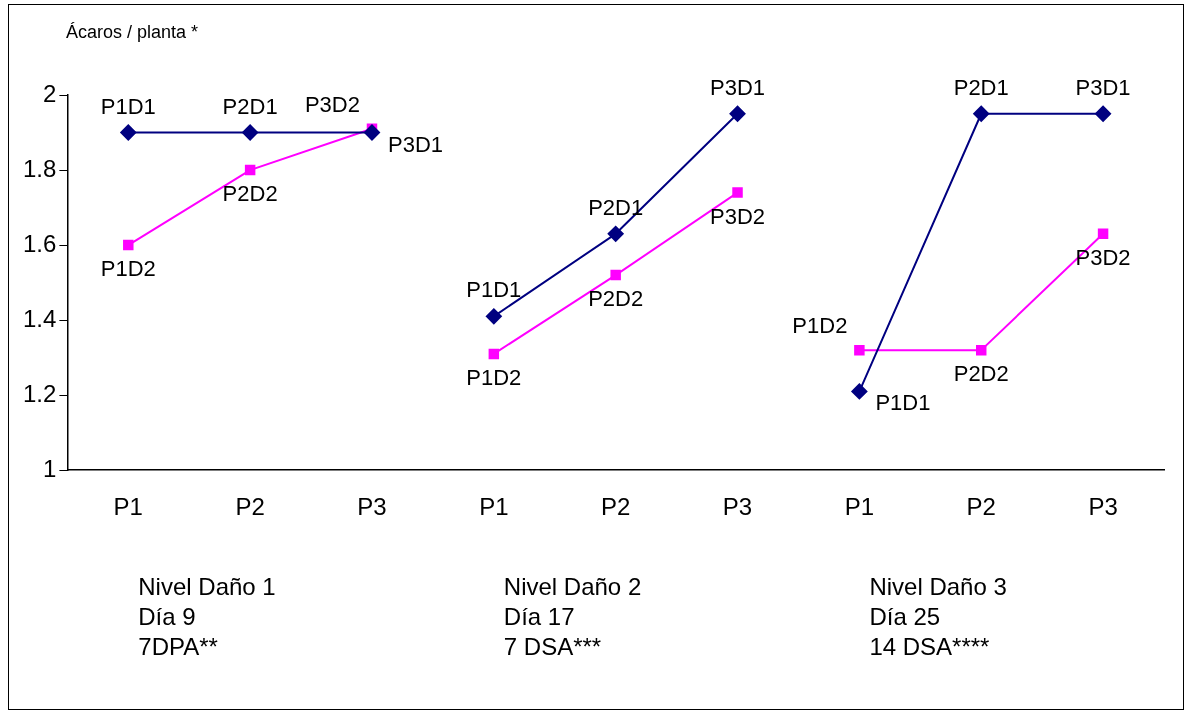 The height and width of the screenshot is (715, 1188). I want to click on y-axis-title: Ácaros / planta *, so click(132, 32).